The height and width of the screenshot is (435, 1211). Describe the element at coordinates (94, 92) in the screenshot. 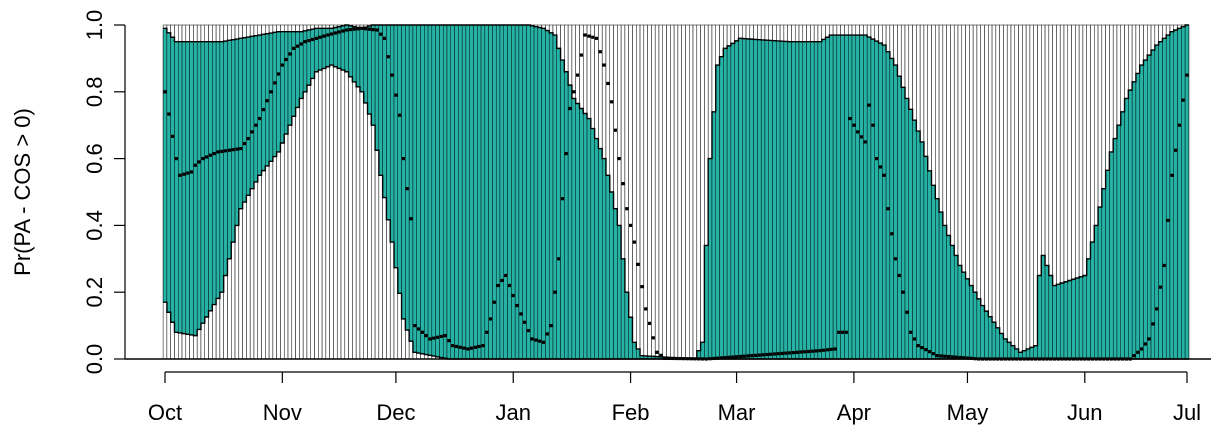

I see `y-tick-label: 0.8` at that location.